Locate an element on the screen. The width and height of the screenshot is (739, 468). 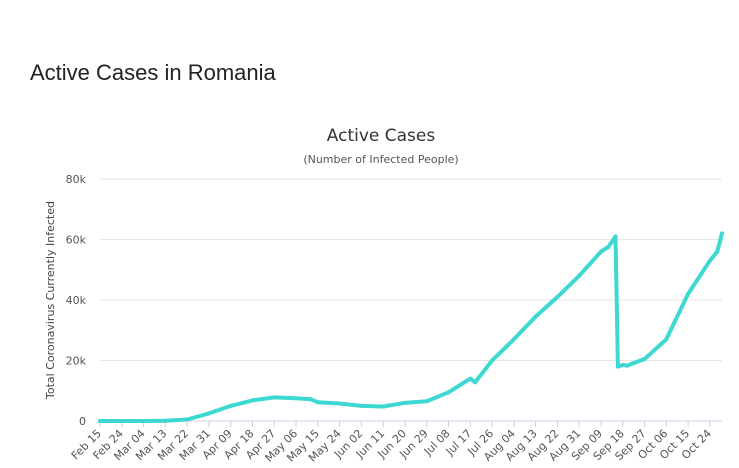
page-heading: Active Cases in Romania is located at coordinates (153, 72).